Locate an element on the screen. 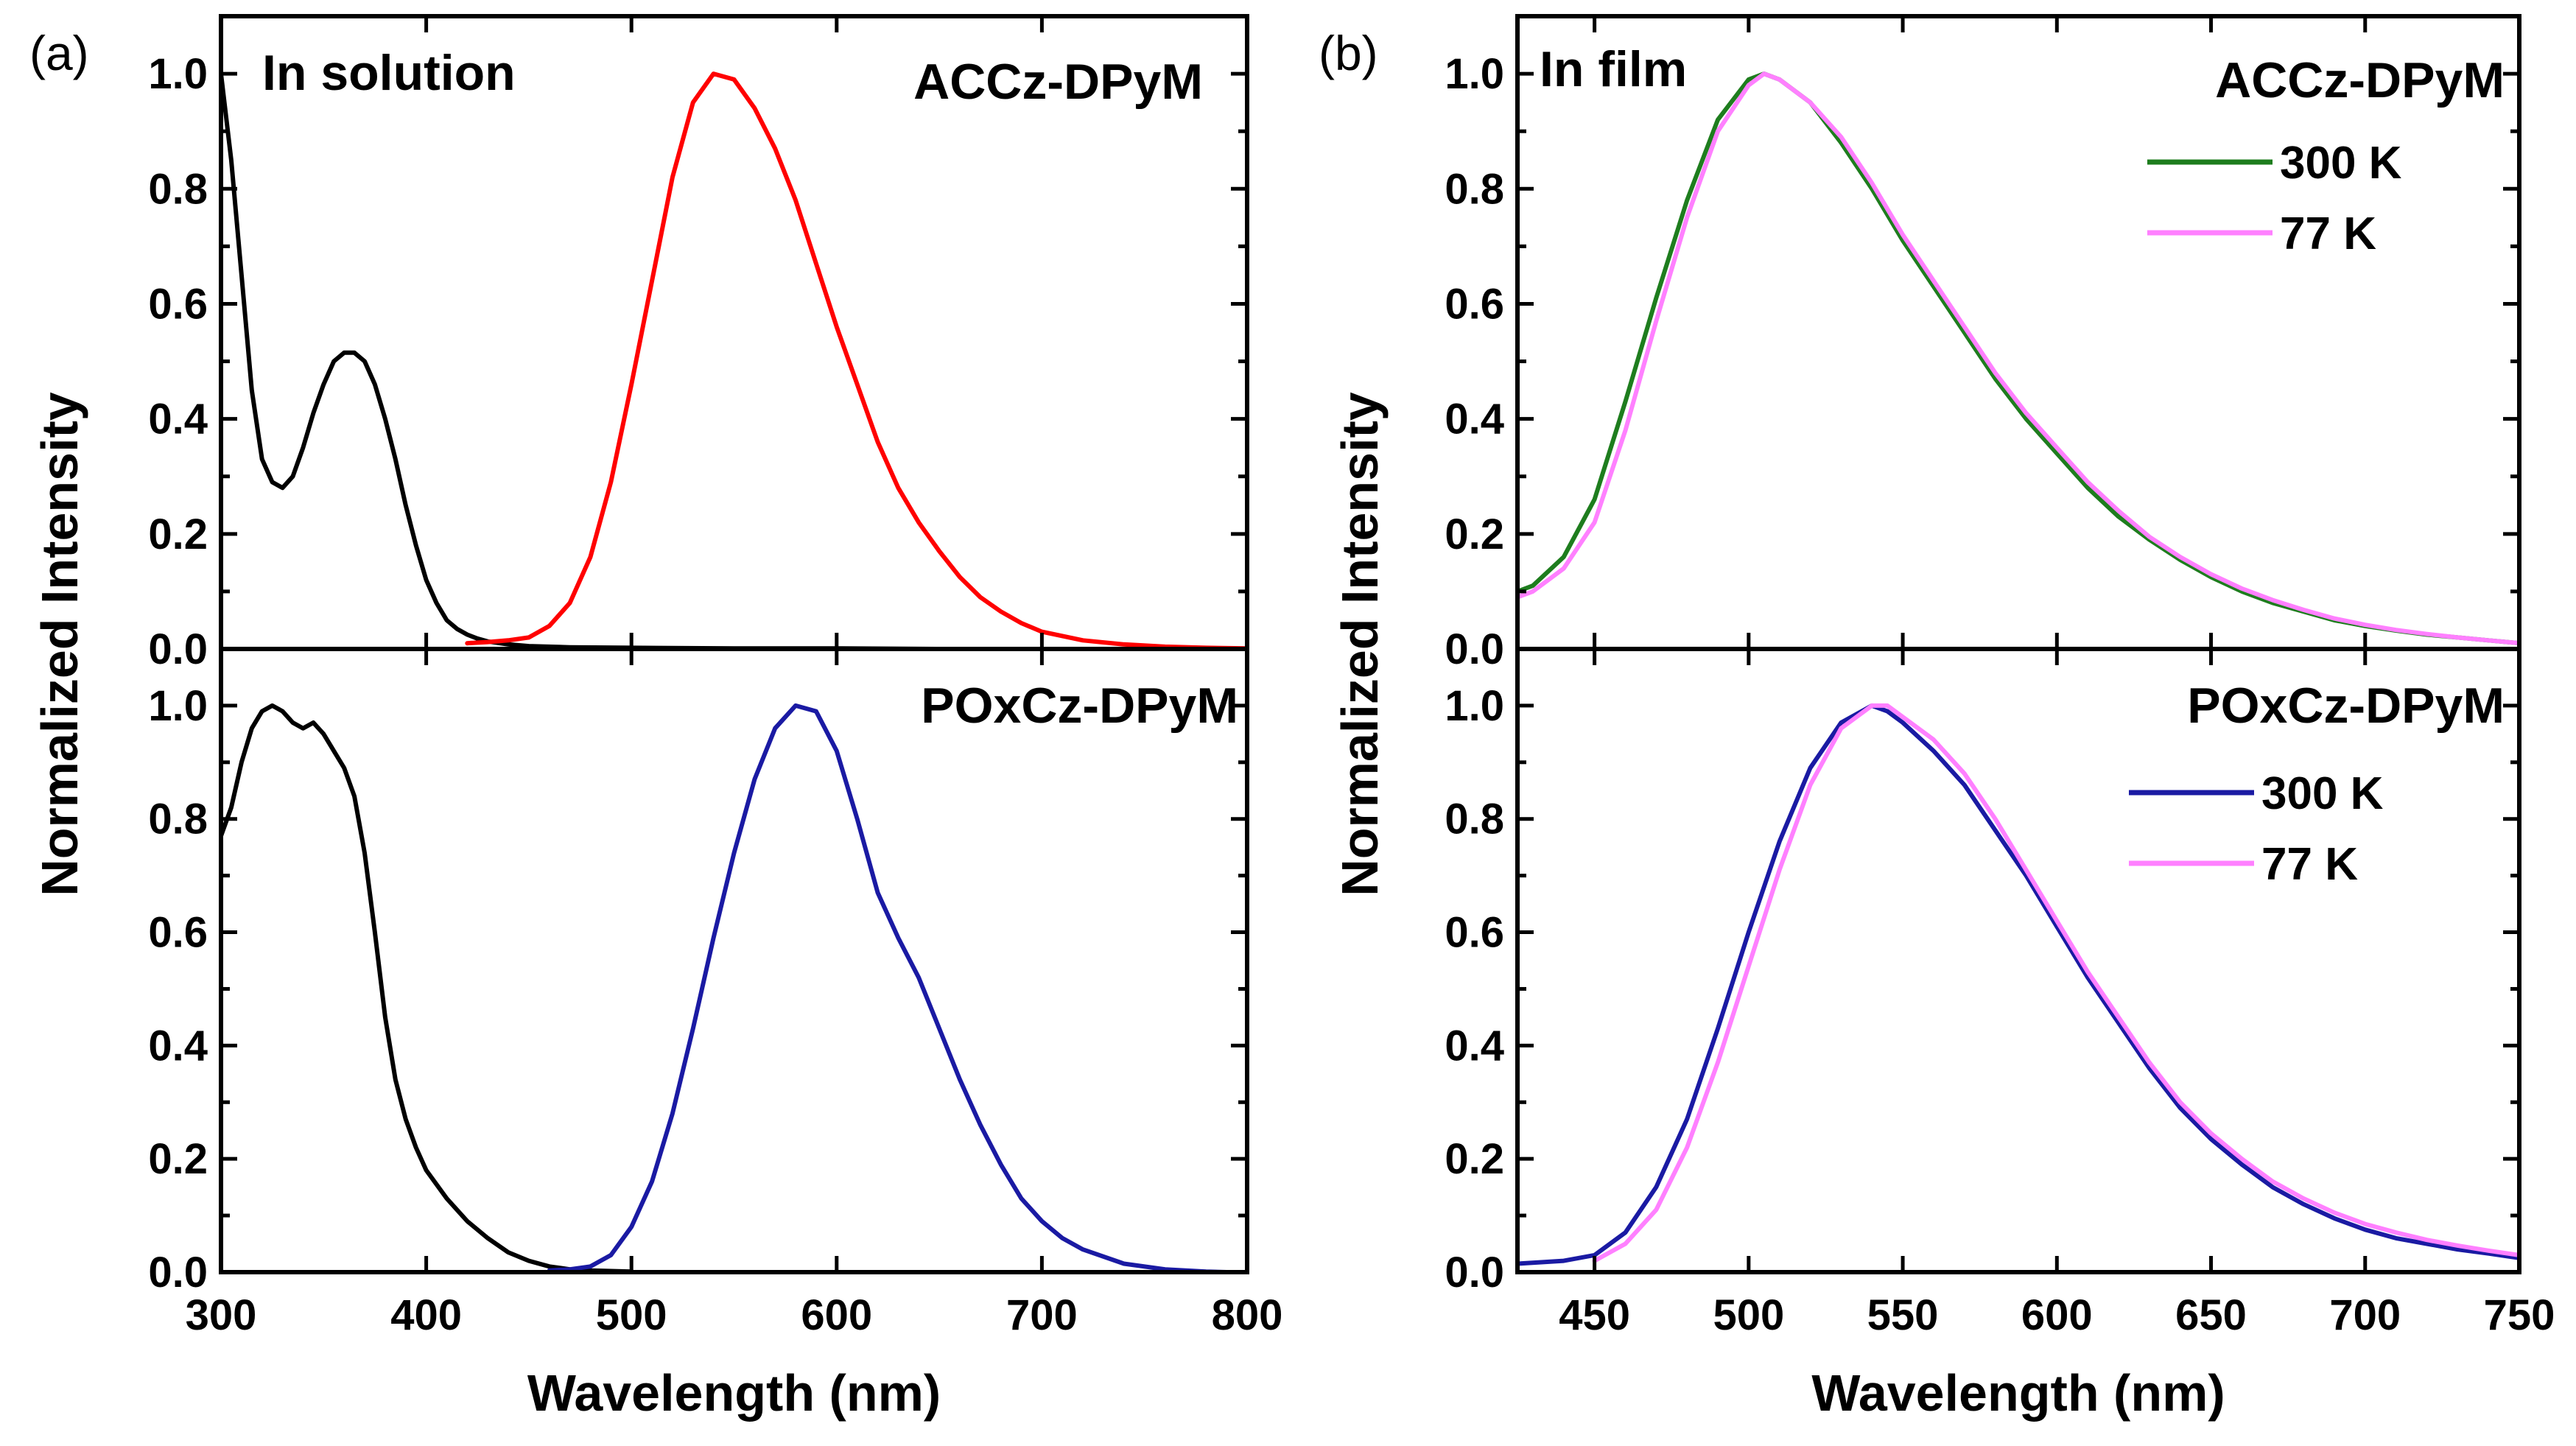 This screenshot has width=2576, height=1446. condition-note: In solution is located at coordinates (389, 73).